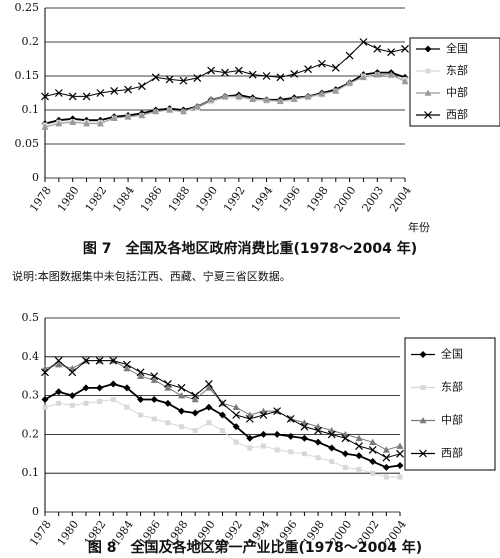 The image size is (500, 558). I want to click on y-tick-label: 0.1, so click(31, 109).